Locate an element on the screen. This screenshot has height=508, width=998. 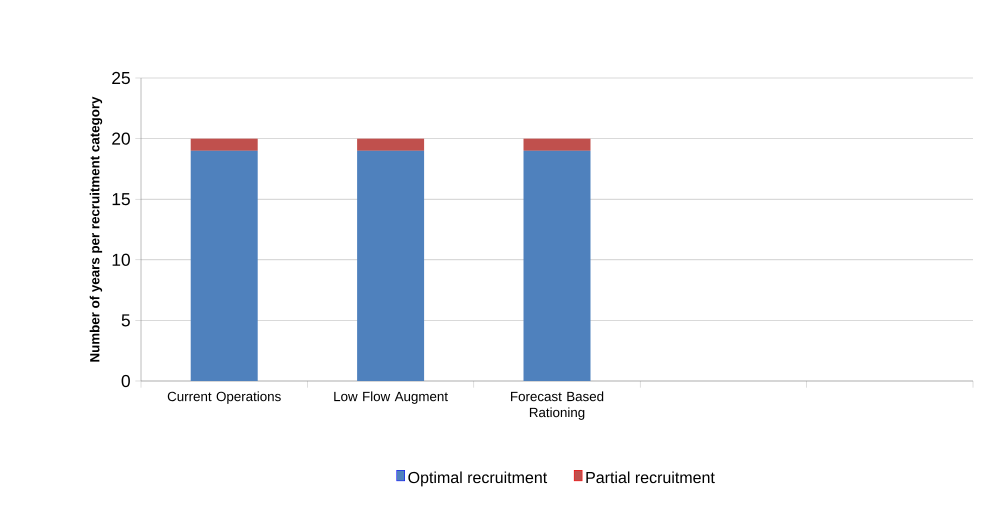
x-tick-label: Forecast Based Rationing is located at coordinates (557, 405).